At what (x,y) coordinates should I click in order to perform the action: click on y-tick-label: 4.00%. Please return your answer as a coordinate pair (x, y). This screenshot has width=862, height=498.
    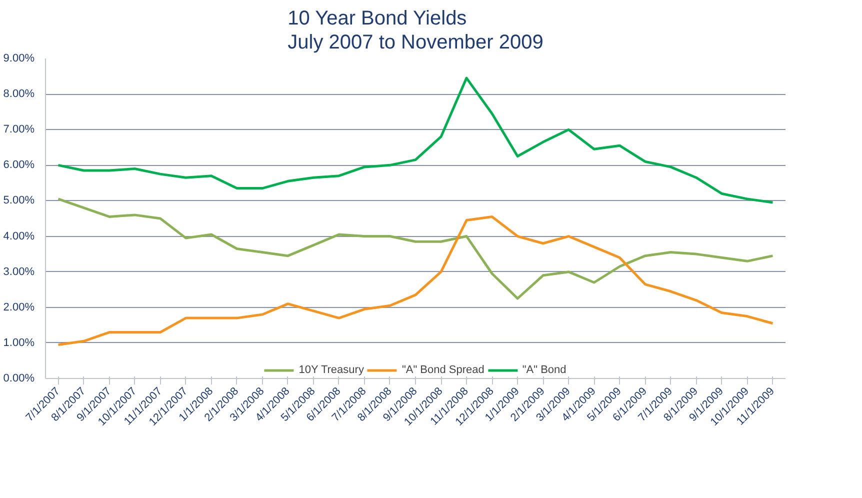
    Looking at the image, I should click on (19, 236).